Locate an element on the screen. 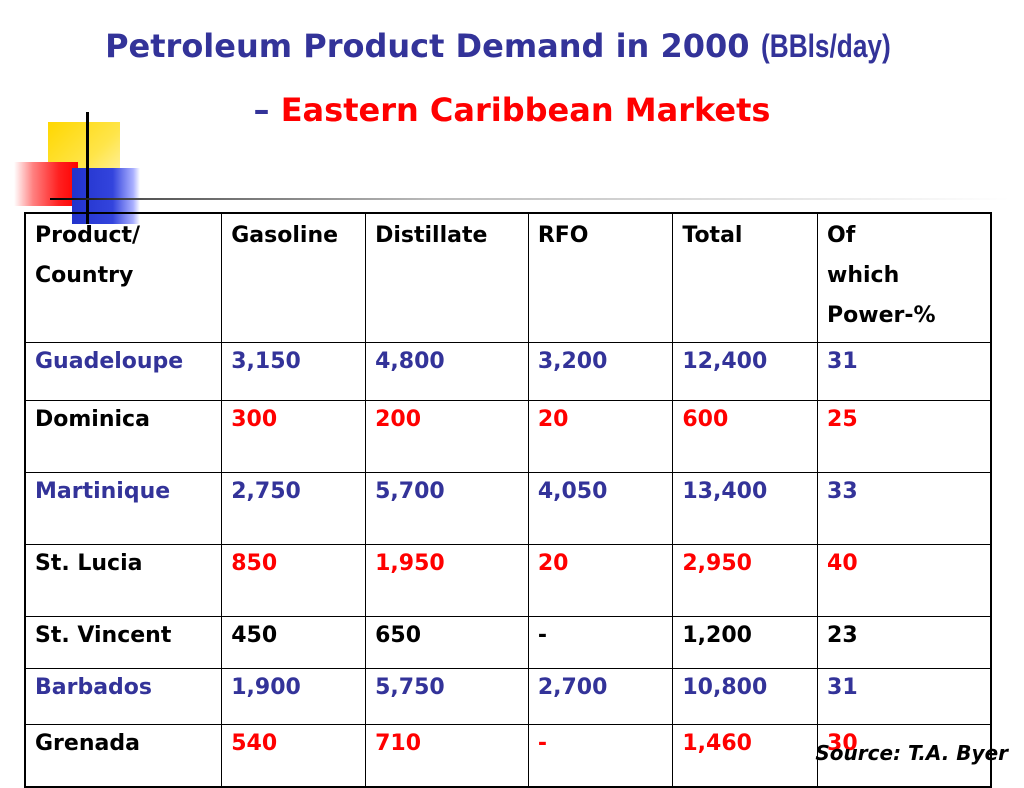 This screenshot has width=1024, height=788. table-row: Martinique 2,750 5,700 4,050 13,400 33 is located at coordinates (508, 508).